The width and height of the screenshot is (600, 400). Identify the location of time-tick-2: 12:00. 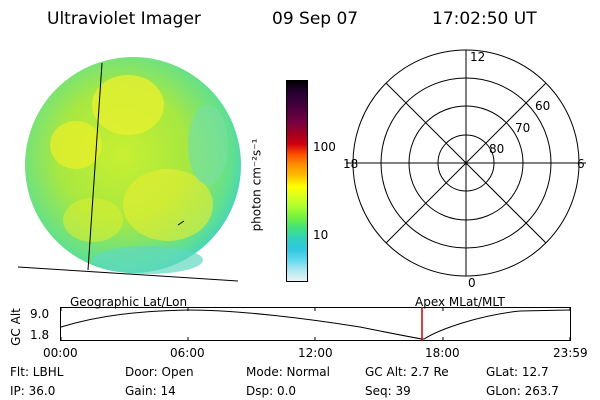
(315, 353).